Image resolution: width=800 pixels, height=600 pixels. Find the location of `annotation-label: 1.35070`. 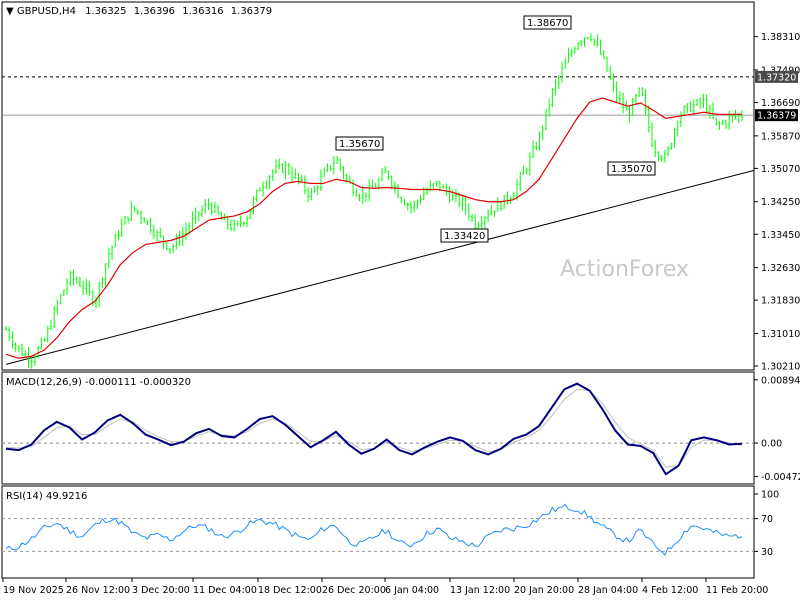

annotation-label: 1.35070 is located at coordinates (631, 169).